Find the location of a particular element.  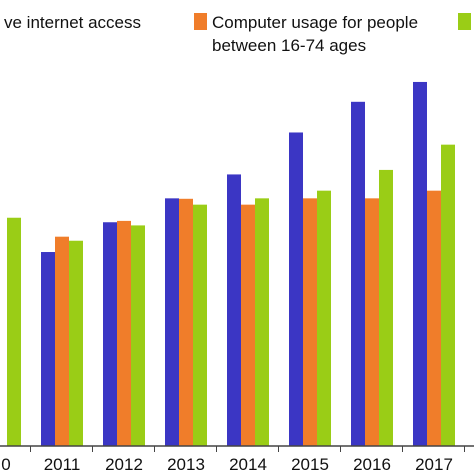

x-tick-label-2016: 2016 is located at coordinates (372, 464).